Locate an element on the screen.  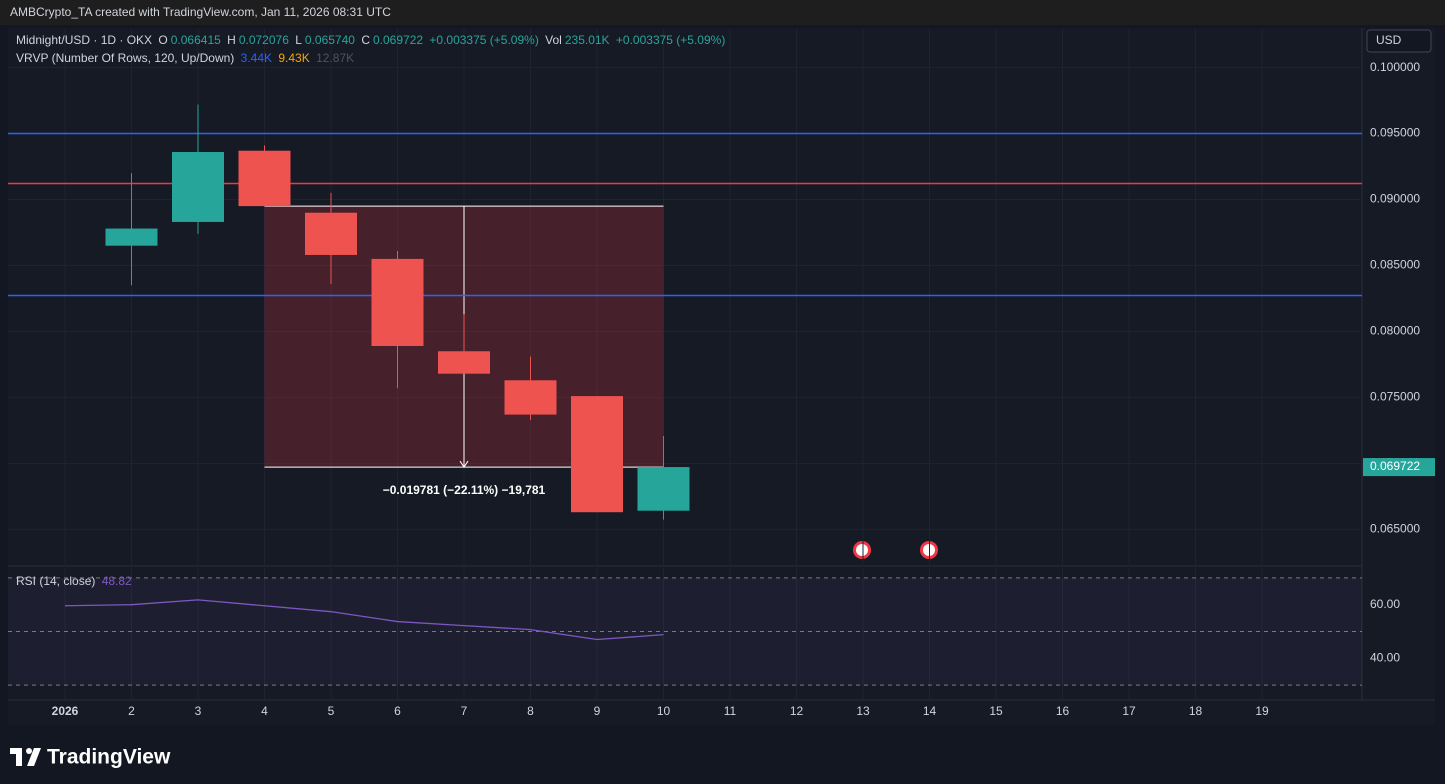
rsi-legend: RSI (14, close) 48.82 is located at coordinates (75, 581).